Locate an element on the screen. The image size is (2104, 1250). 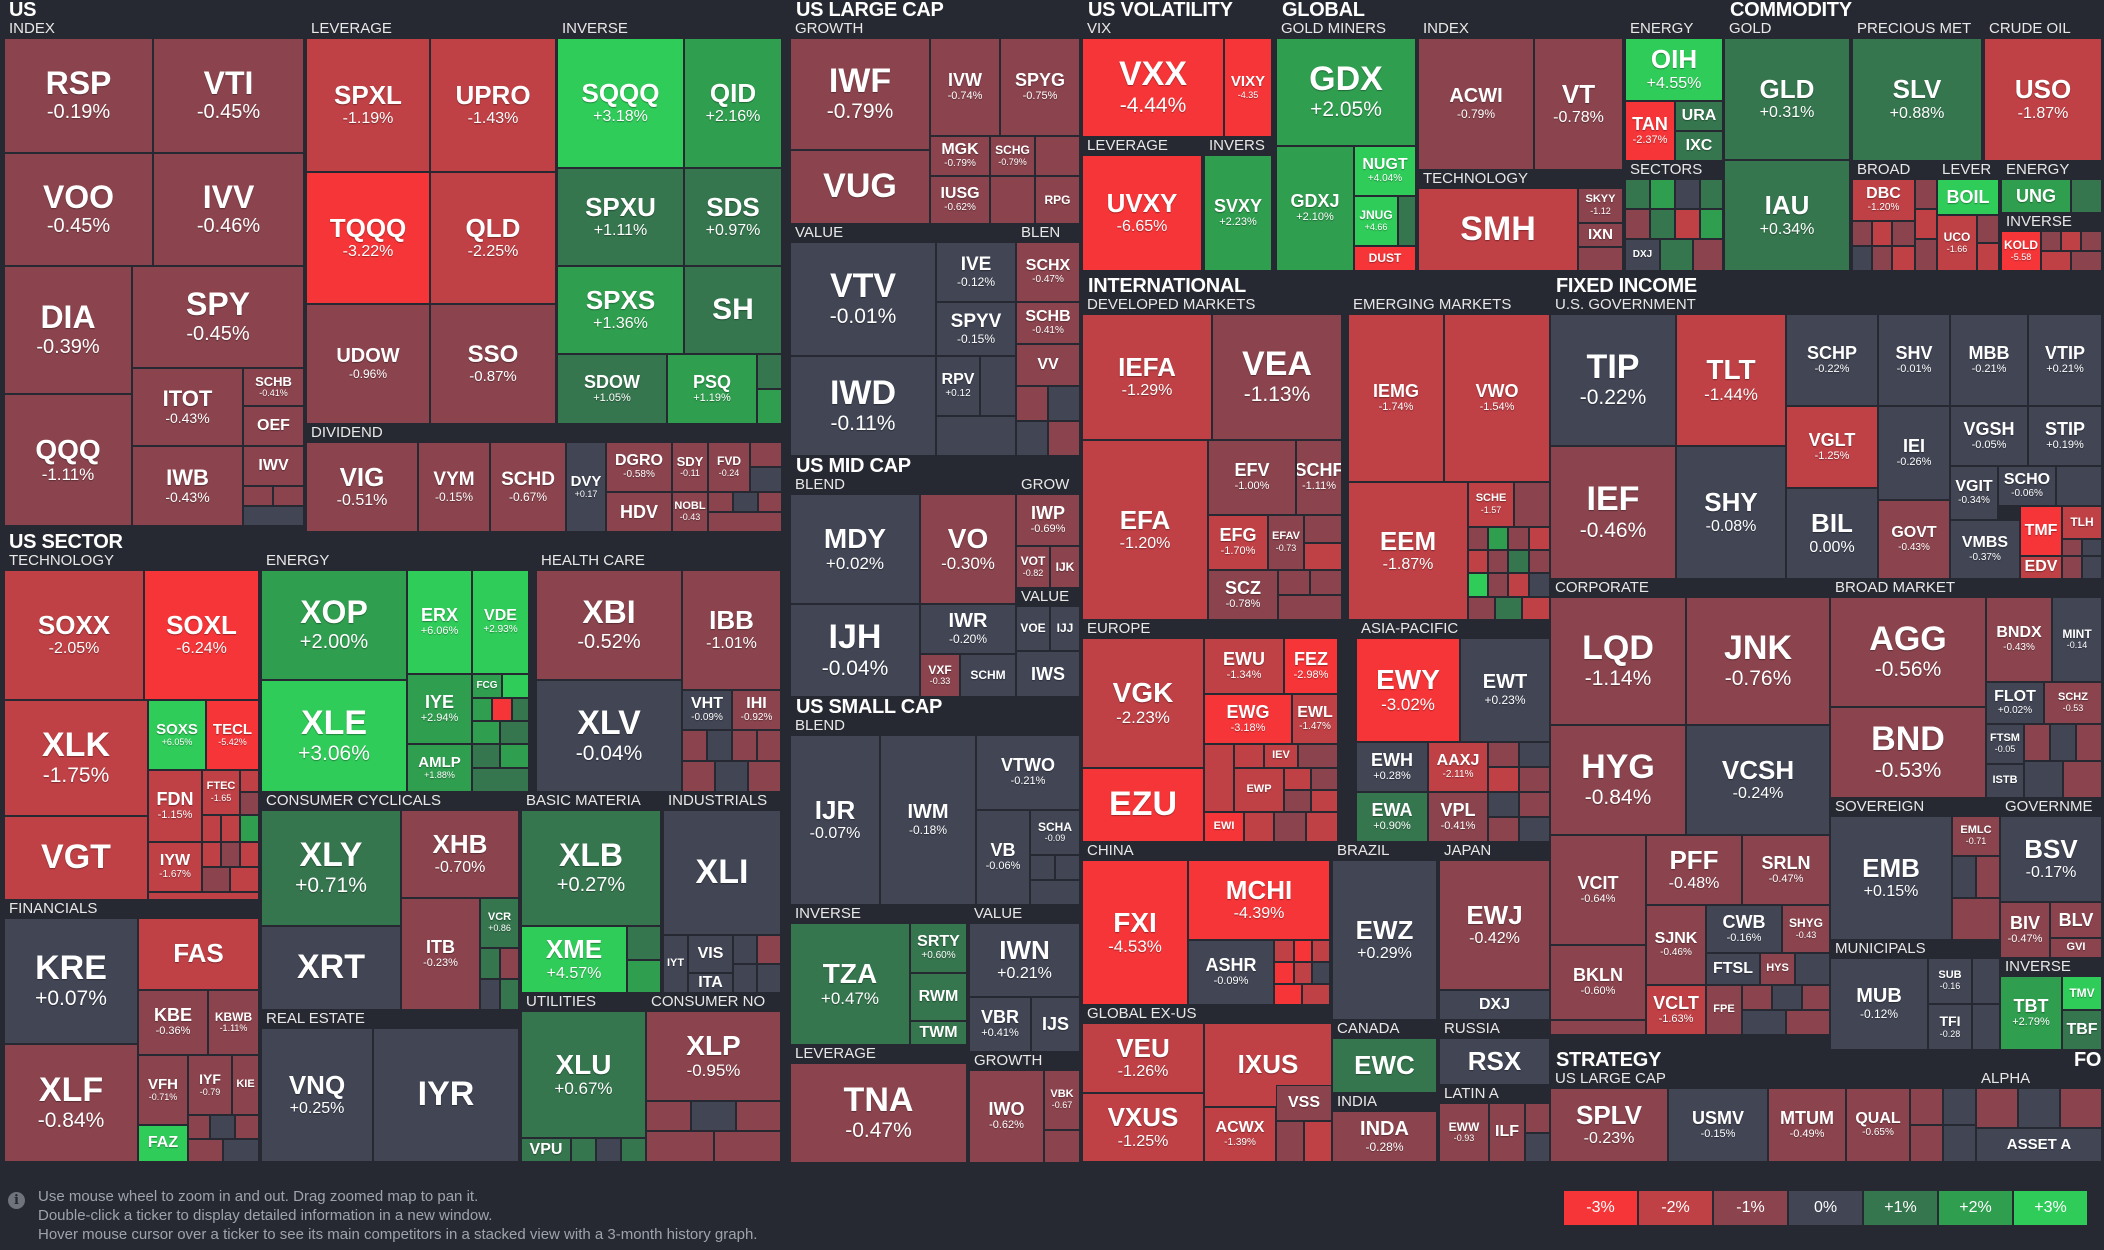
ticker-ewu: EWU -1.34% is located at coordinates (1244, 666).